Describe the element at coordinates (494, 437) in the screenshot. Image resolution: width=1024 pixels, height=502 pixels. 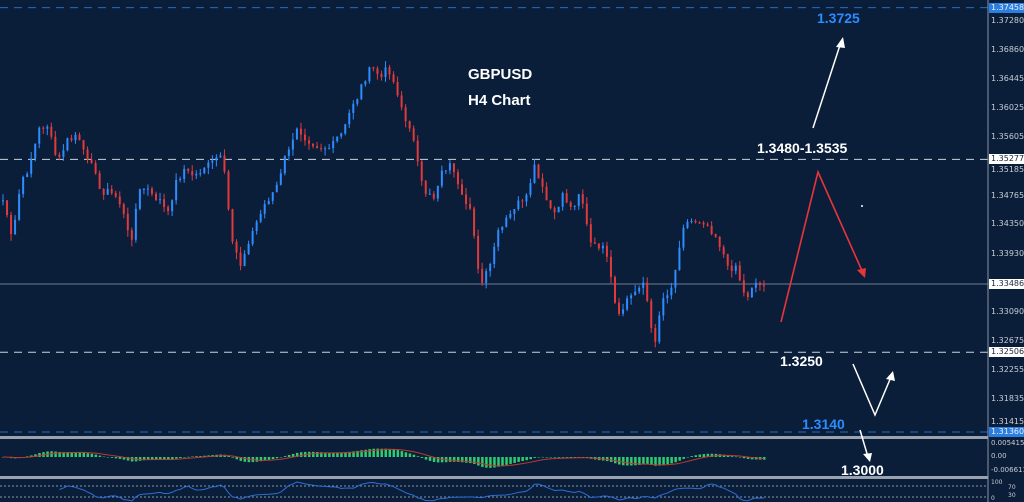
I see `panel-separator` at that location.